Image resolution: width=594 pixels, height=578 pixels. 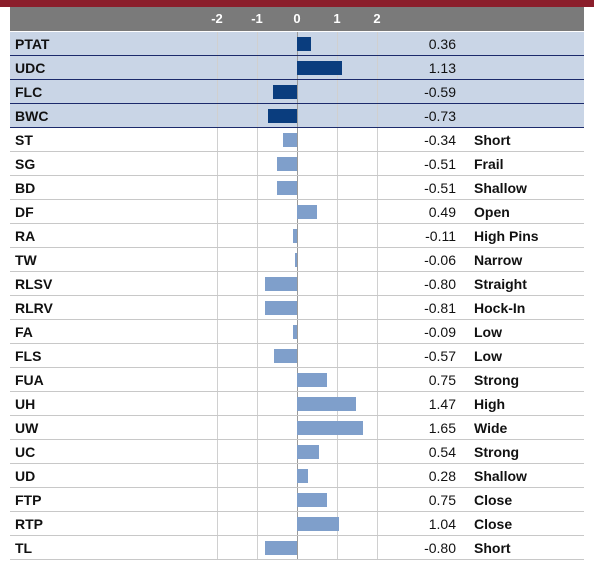 What do you see at coordinates (377, 18) in the screenshot?
I see `axis-tick-label: 2` at bounding box center [377, 18].